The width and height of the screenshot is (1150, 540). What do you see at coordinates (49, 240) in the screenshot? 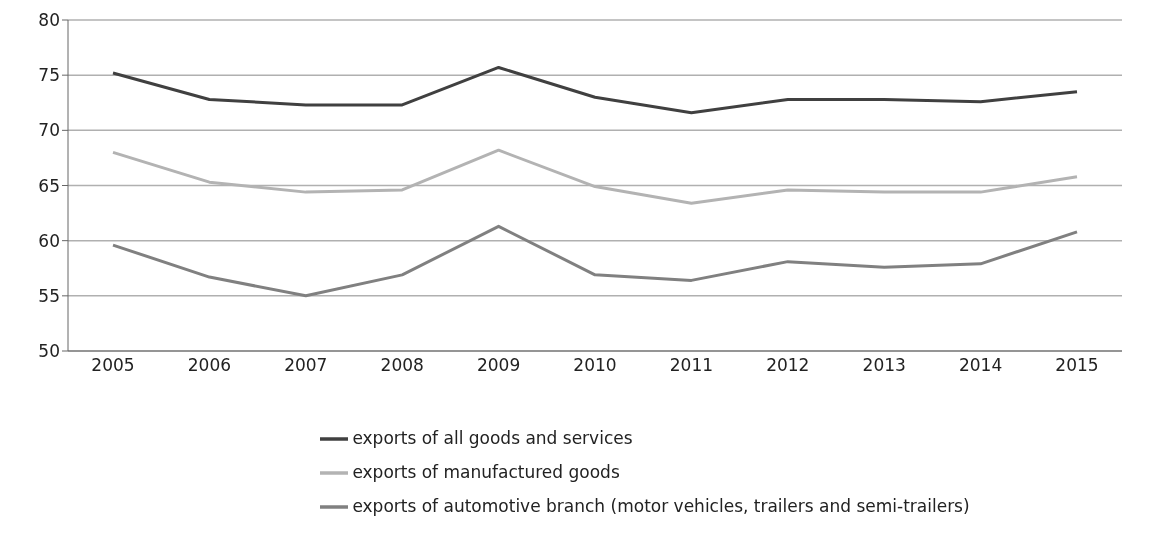
I see `y-tick-label: 60` at bounding box center [49, 240].